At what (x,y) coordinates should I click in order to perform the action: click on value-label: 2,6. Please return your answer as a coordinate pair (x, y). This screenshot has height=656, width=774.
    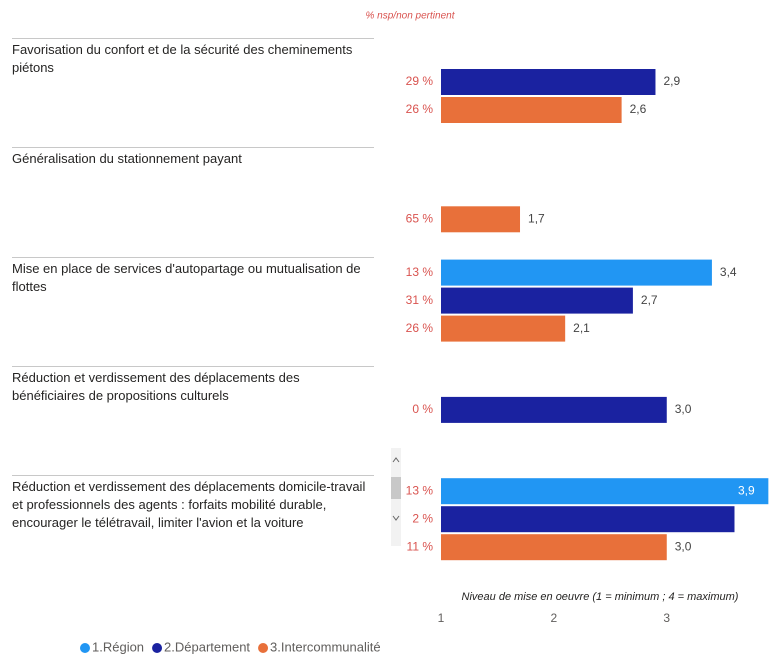
    Looking at the image, I should click on (638, 109).